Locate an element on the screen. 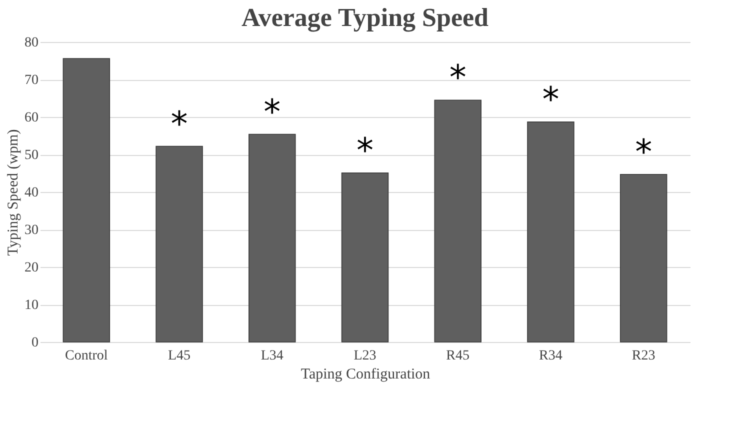  x-tick-label: Control is located at coordinates (86, 356).